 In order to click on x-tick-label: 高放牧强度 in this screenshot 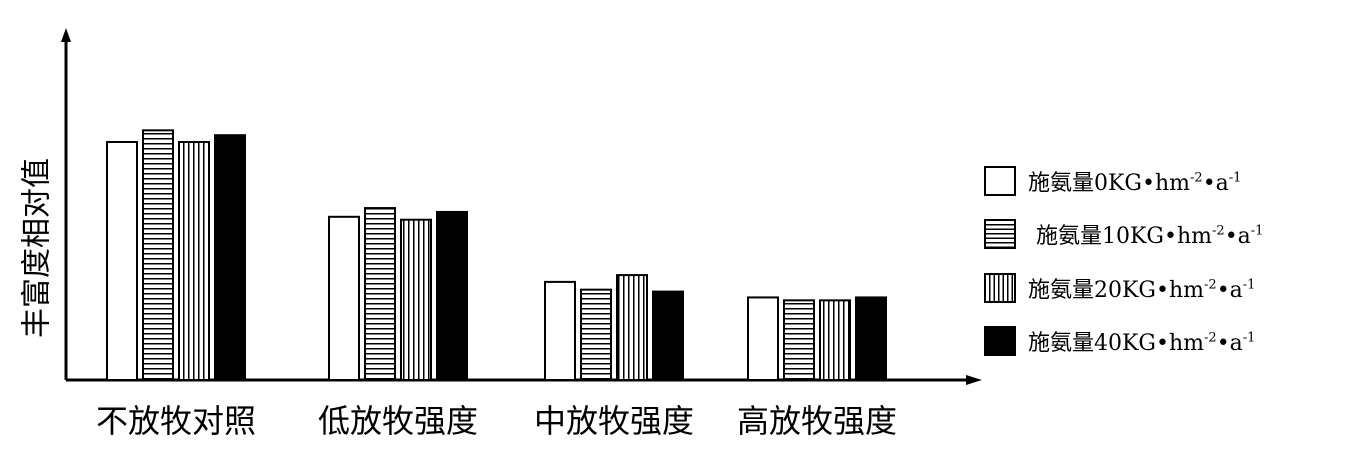, I will do `click(817, 421)`.